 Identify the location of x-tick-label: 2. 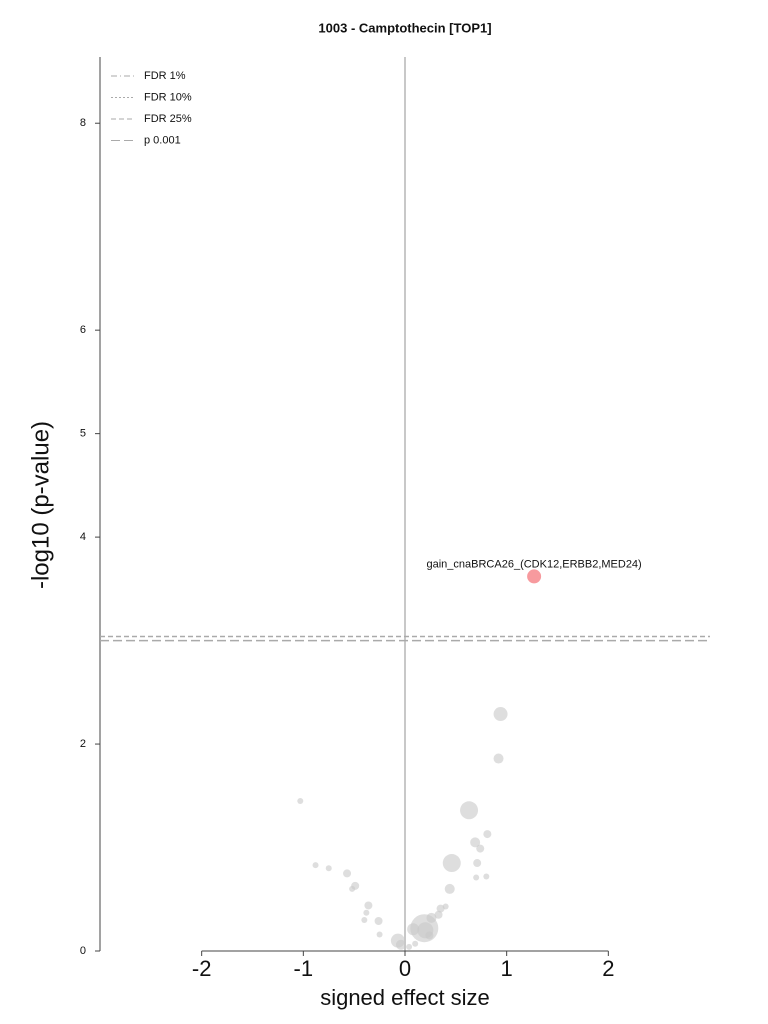
(608, 968).